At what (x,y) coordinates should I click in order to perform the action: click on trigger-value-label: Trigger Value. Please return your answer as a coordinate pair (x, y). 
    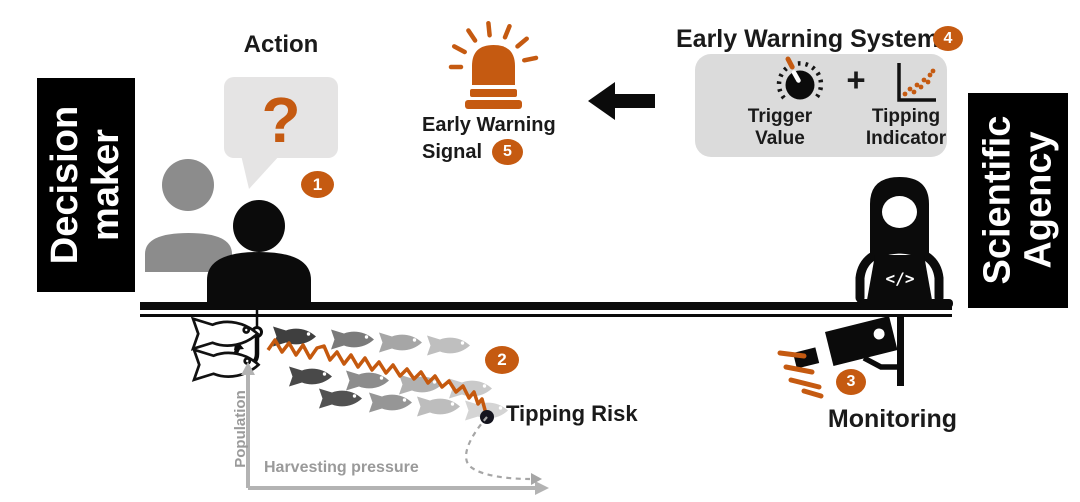
    Looking at the image, I should click on (780, 127).